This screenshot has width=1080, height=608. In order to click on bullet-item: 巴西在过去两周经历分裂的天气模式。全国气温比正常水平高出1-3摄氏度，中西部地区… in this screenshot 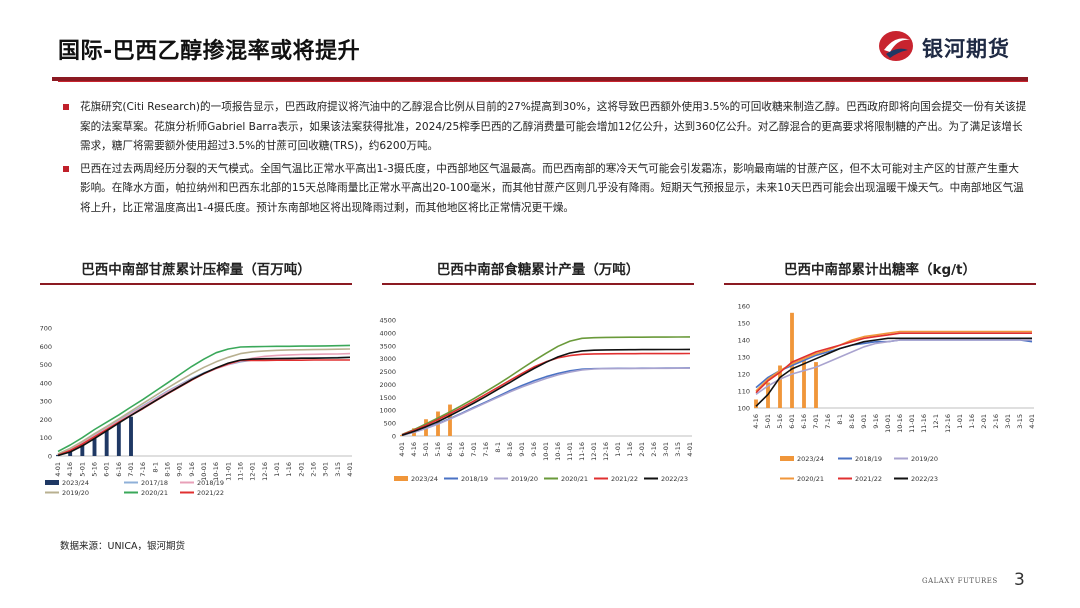, I will do `click(544, 189)`.